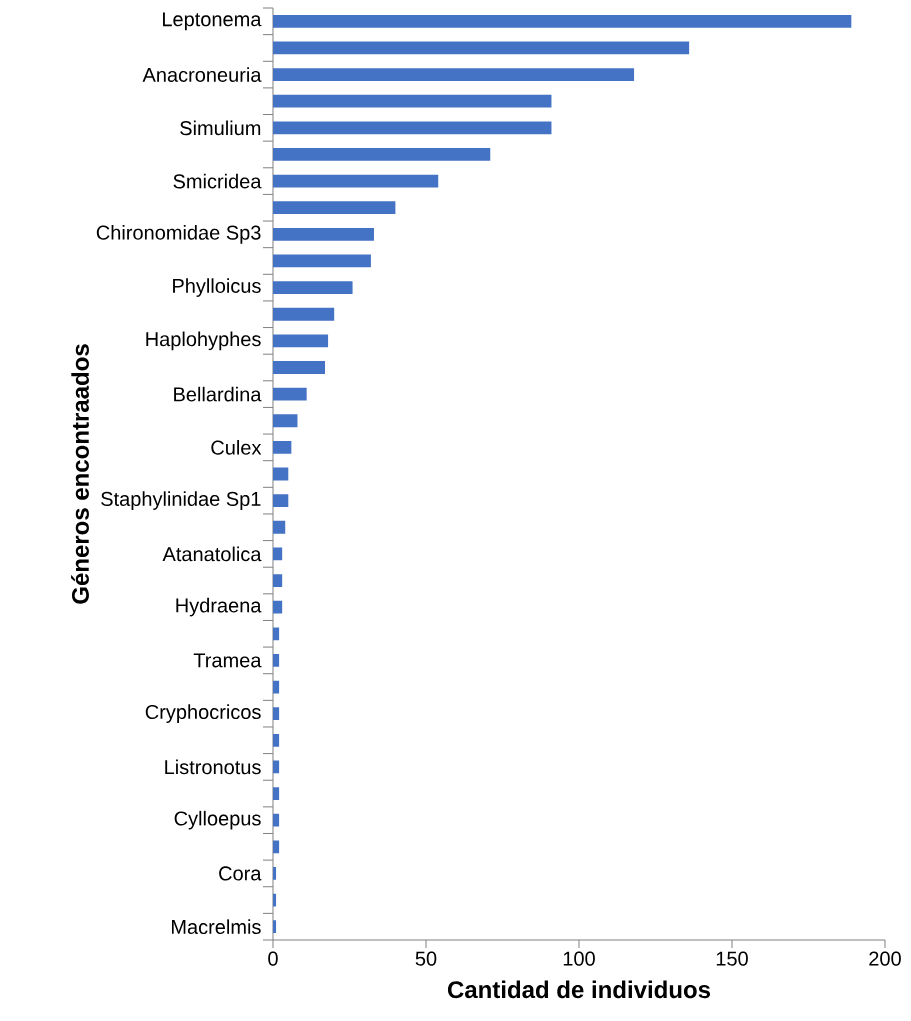 This screenshot has height=1021, width=911. What do you see at coordinates (227, 660) in the screenshot?
I see `y-tick-label: Tramea` at bounding box center [227, 660].